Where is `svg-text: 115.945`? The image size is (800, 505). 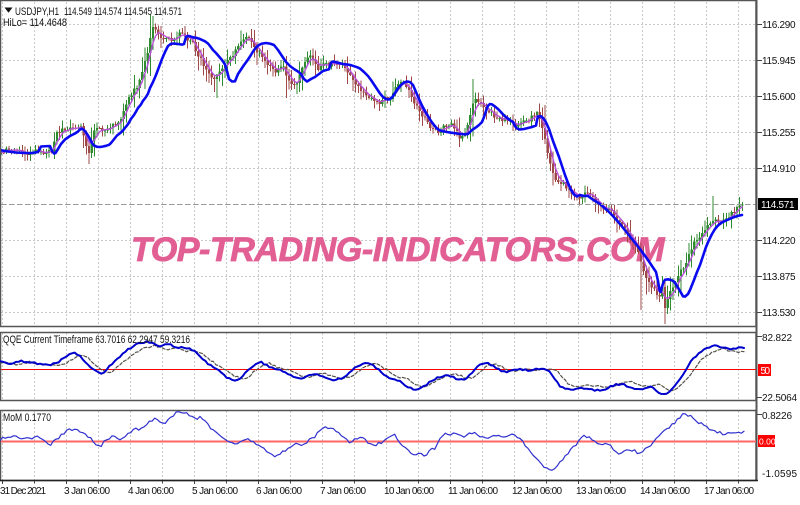 svg-text: 115.945 is located at coordinates (779, 61).